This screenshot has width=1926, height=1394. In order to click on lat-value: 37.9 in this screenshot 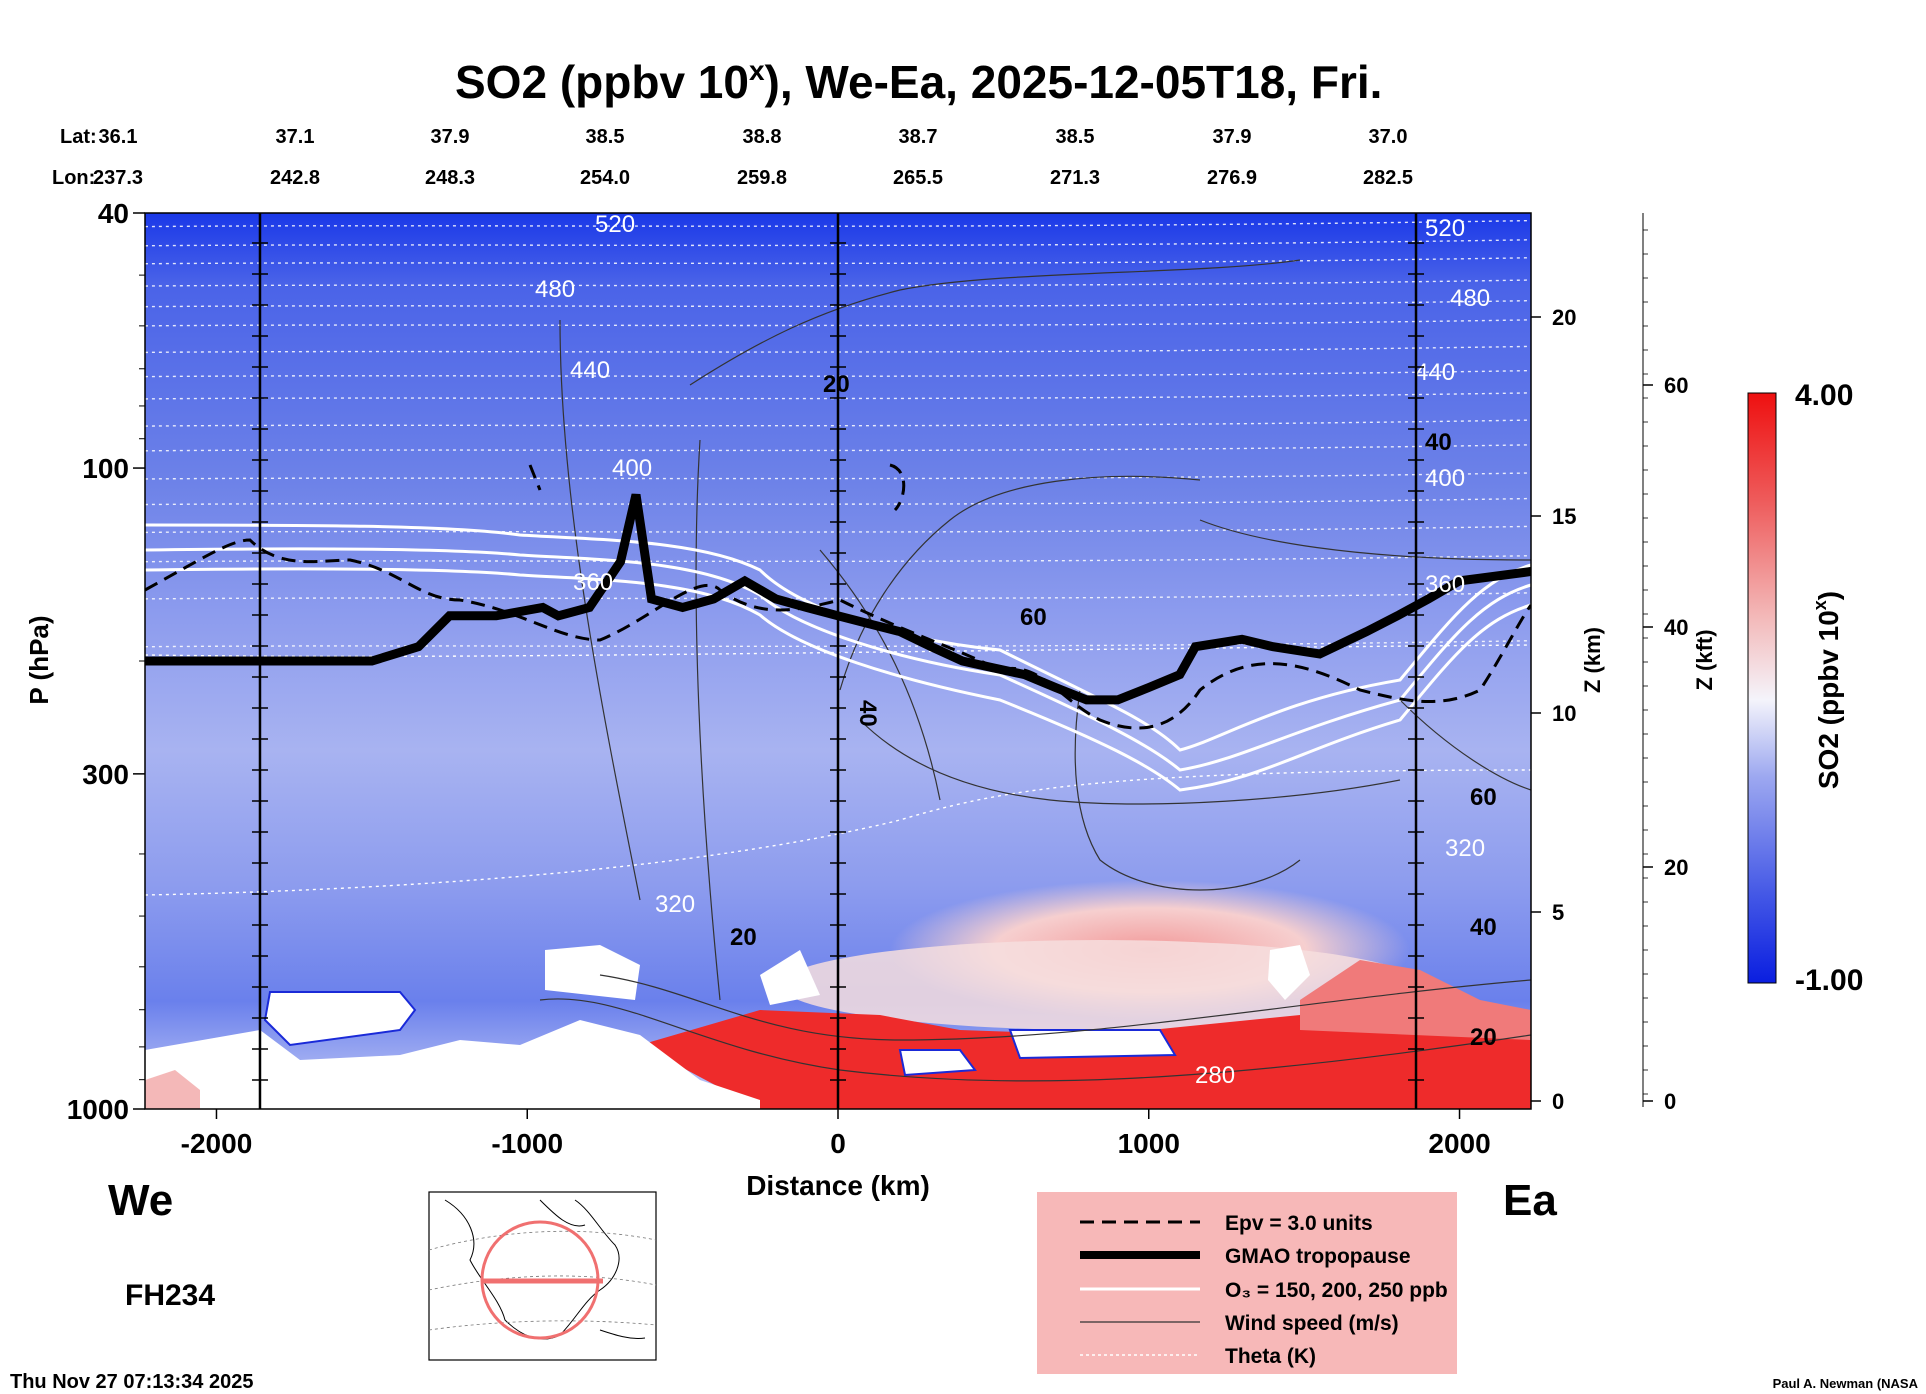, I will do `click(450, 137)`.